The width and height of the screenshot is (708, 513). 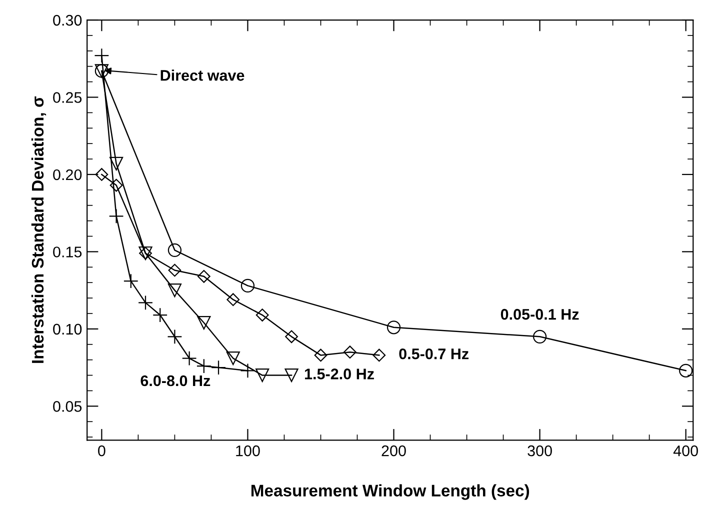 What do you see at coordinates (67, 329) in the screenshot?
I see `y-tick-label: 0.10` at bounding box center [67, 329].